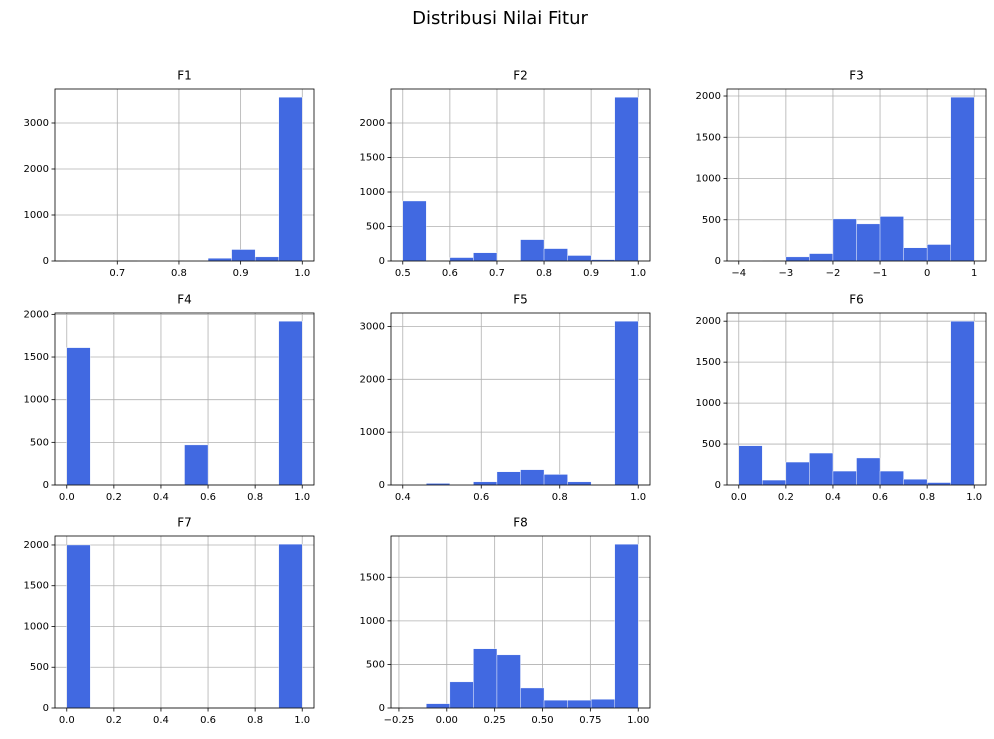  What do you see at coordinates (833, 273) in the screenshot?
I see `x-tick-label: −2` at bounding box center [833, 273].